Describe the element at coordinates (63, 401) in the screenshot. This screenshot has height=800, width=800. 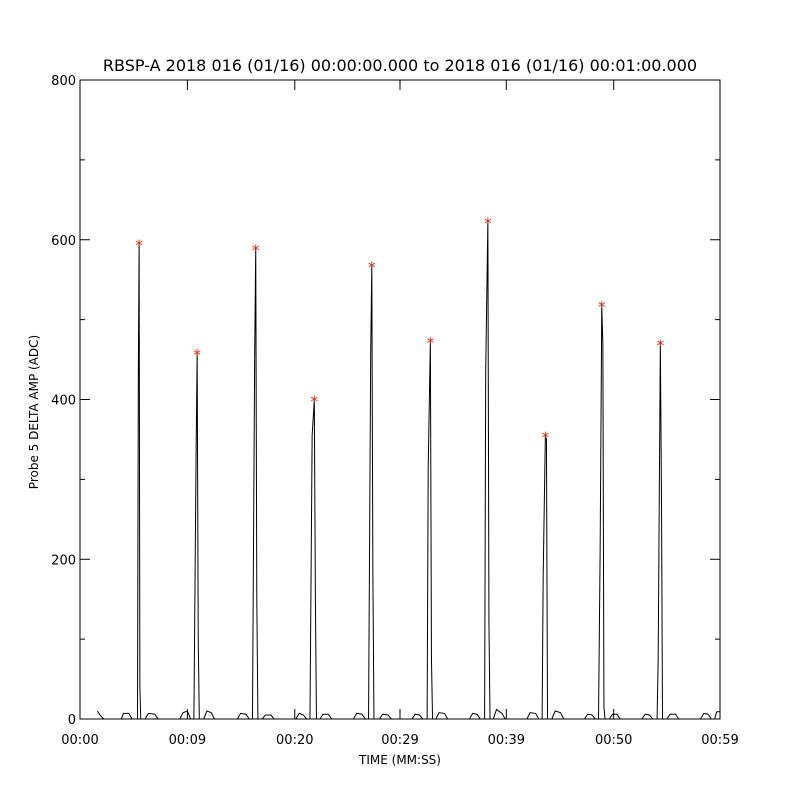
I see `y-tick-label: 400` at that location.